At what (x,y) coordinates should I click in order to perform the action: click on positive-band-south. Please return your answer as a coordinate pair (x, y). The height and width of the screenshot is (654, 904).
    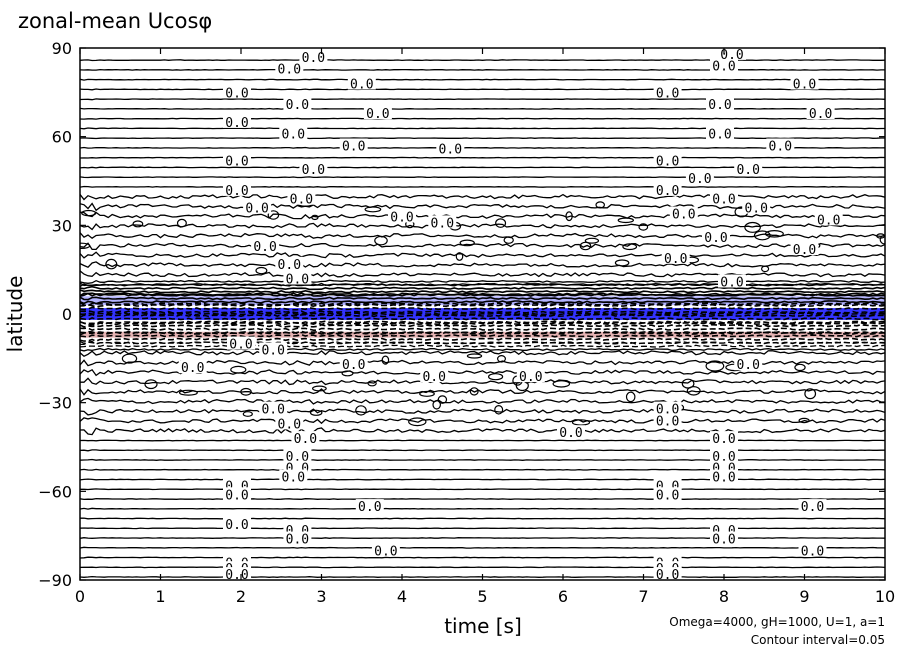
    Looking at the image, I should click on (482, 334).